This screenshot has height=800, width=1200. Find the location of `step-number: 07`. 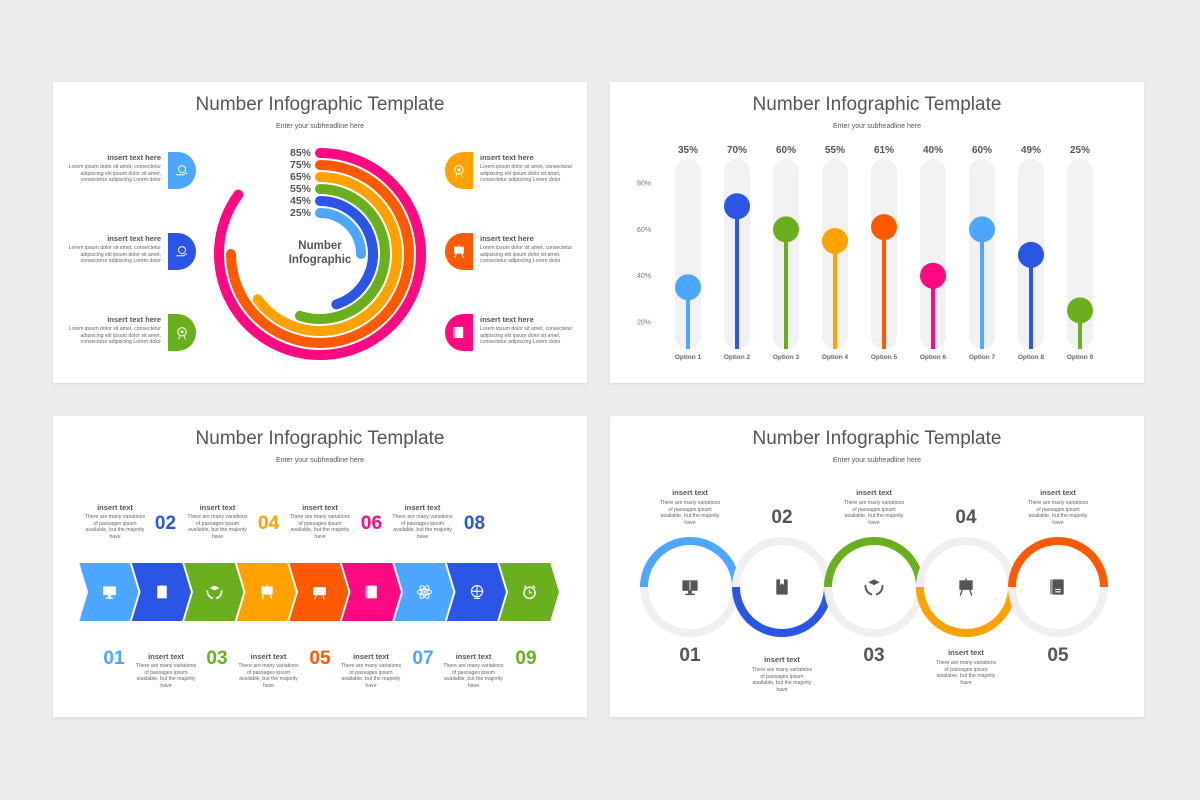

step-number: 07 is located at coordinates (423, 658).